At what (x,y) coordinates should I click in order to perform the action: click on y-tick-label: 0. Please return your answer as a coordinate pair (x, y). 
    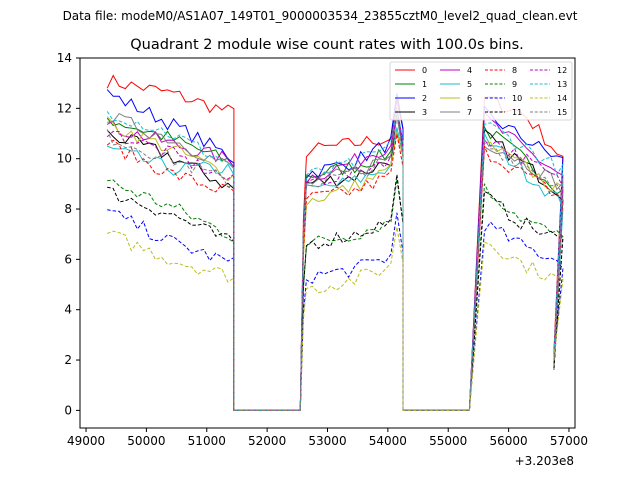
    Looking at the image, I should click on (68, 410).